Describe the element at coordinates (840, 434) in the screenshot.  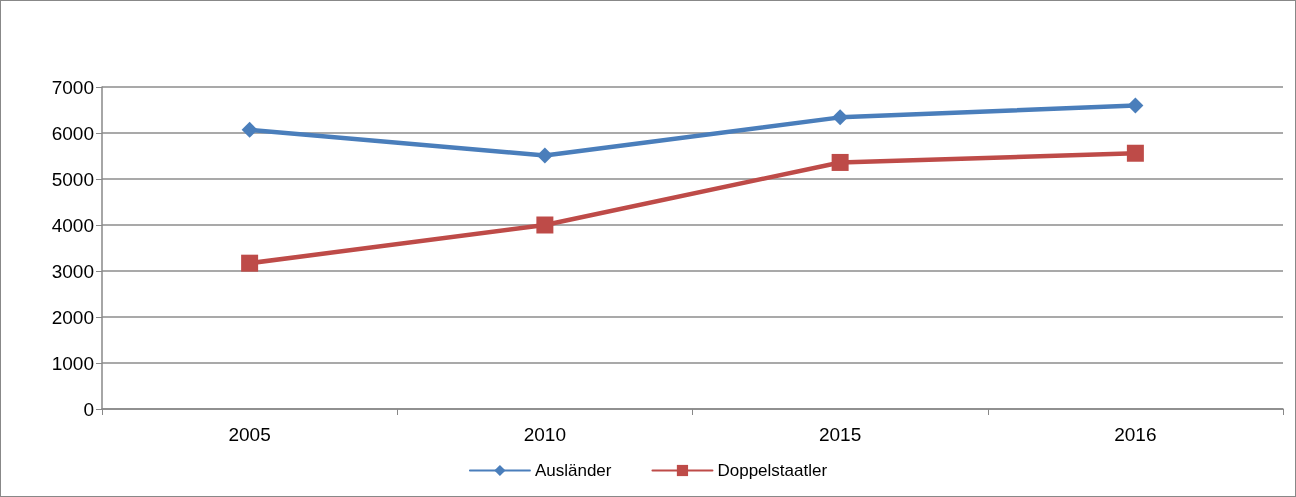
I see `x-tick-label: 2015` at that location.